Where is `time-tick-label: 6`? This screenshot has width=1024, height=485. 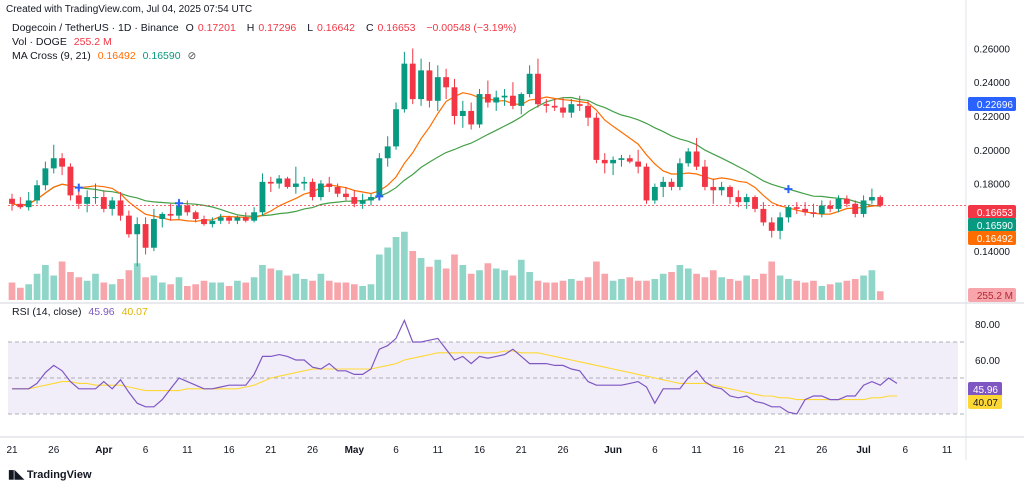 time-tick-label: 6 is located at coordinates (396, 450).